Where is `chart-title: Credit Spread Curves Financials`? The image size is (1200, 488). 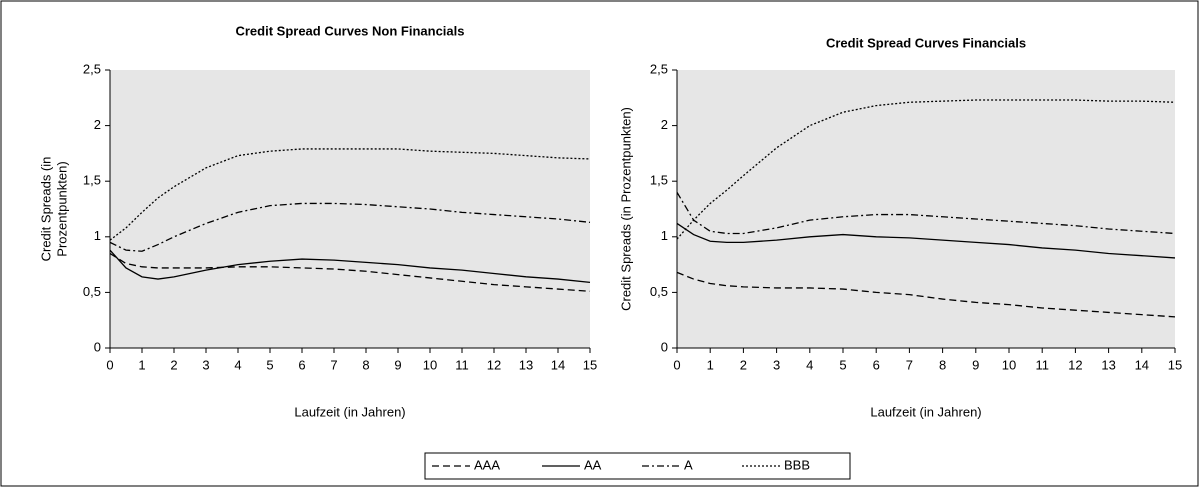 chart-title: Credit Spread Curves Financials is located at coordinates (926, 42).